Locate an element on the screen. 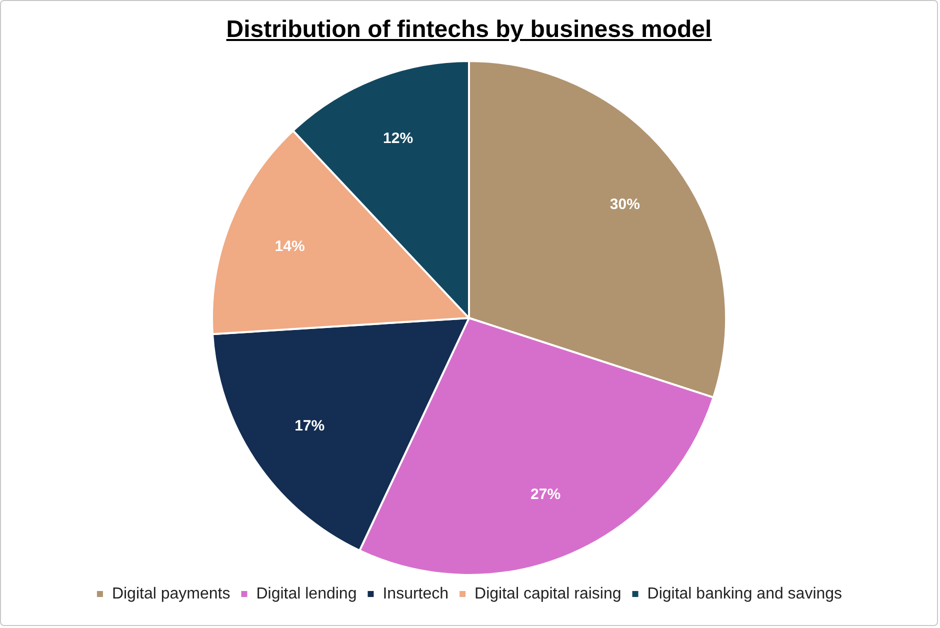  legend-label: Digital capital raising is located at coordinates (548, 593).